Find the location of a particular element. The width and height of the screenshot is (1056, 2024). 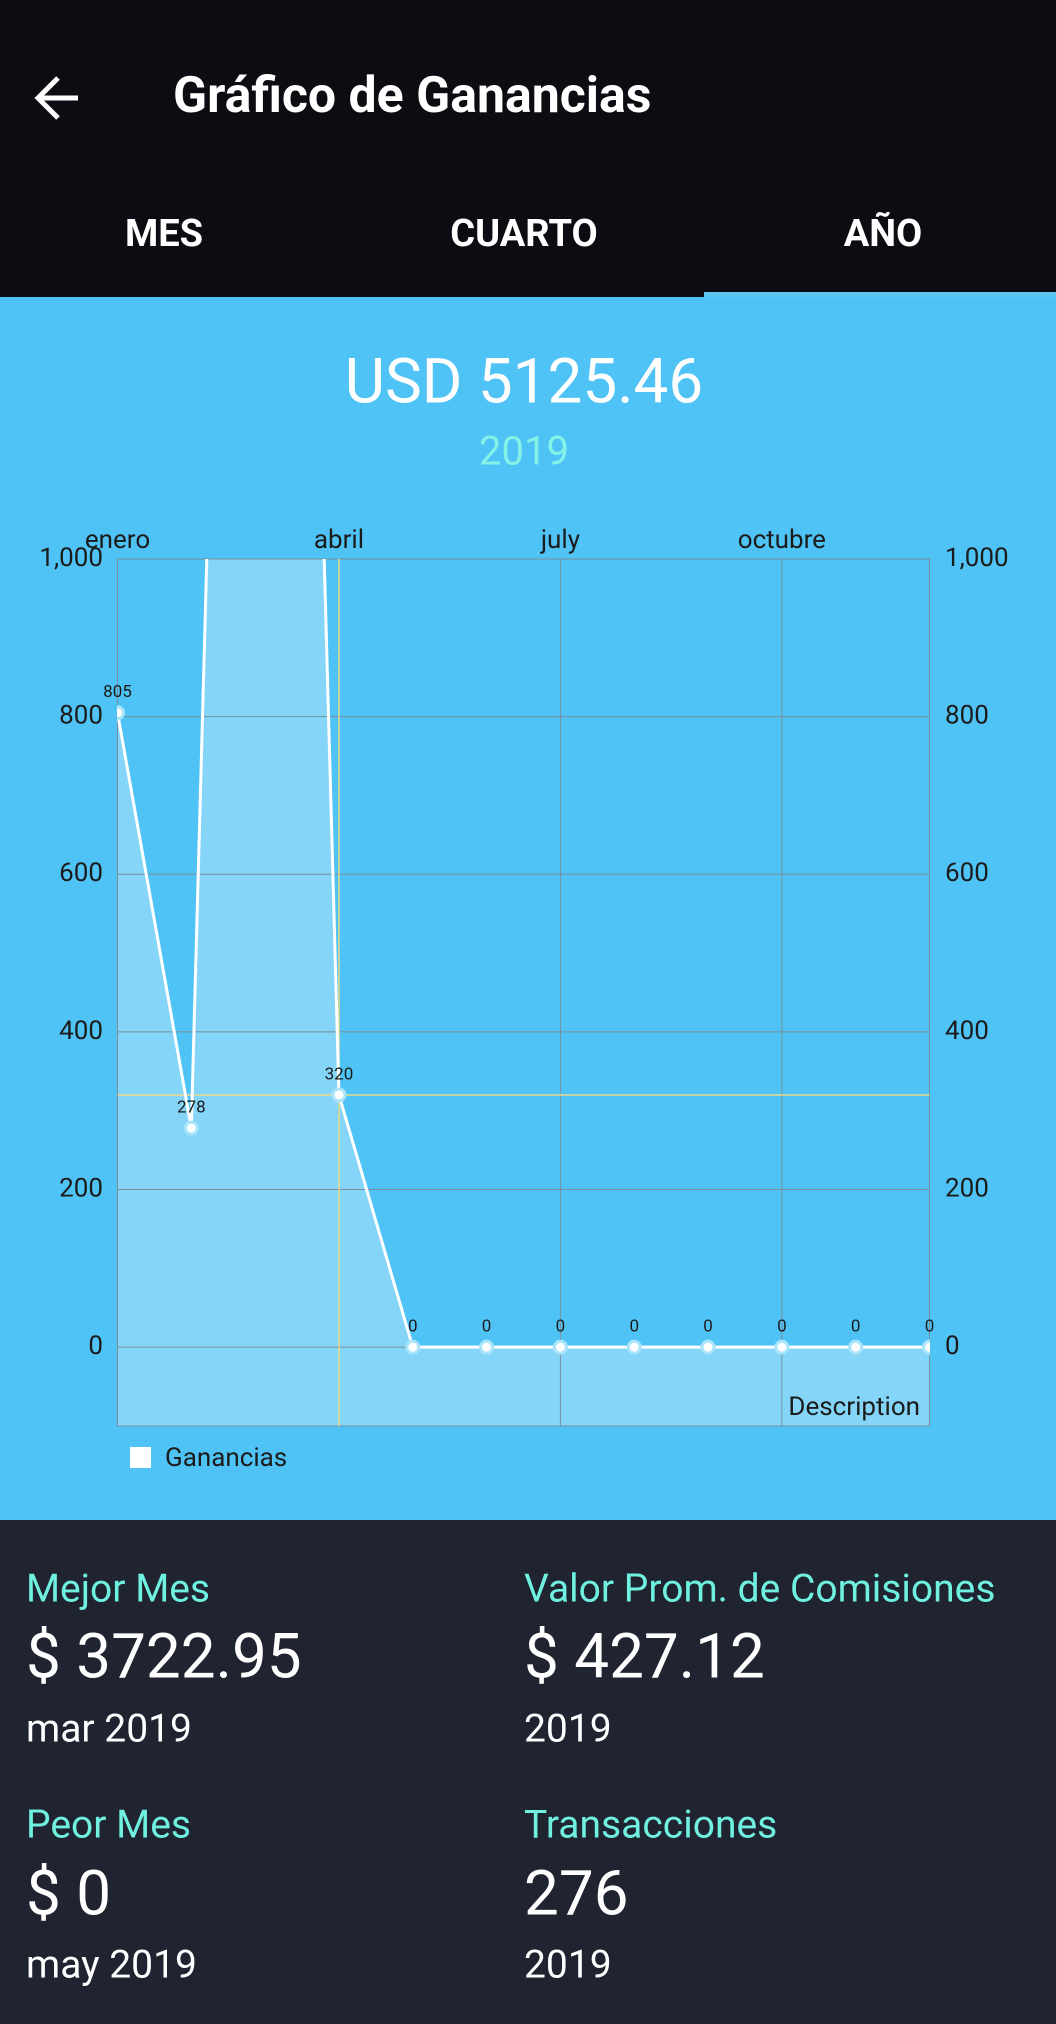

y-tick-label: 0 is located at coordinates (95, 1346).